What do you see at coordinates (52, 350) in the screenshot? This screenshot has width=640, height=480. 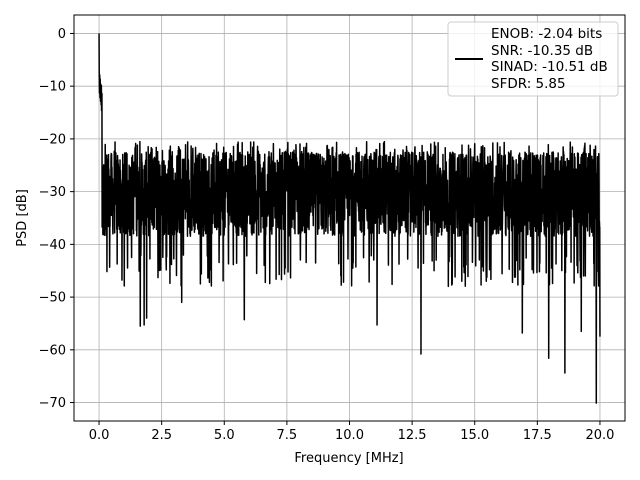 I see `y-tick-label: −60` at bounding box center [52, 350].